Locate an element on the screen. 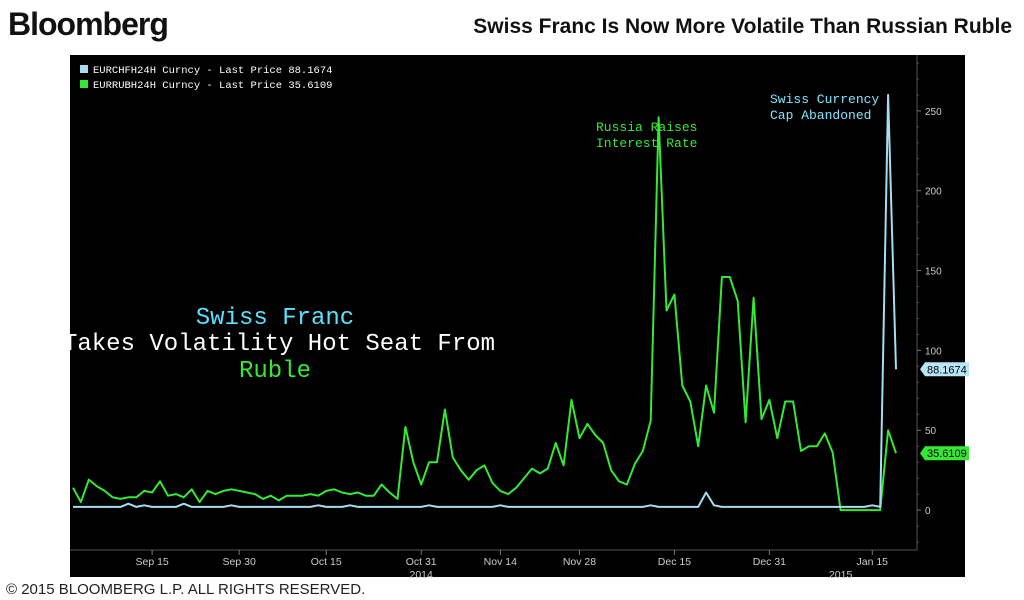 This screenshot has width=1024, height=600. annotation-swiss: Swiss Currency Cap Abandoned is located at coordinates (824, 107).